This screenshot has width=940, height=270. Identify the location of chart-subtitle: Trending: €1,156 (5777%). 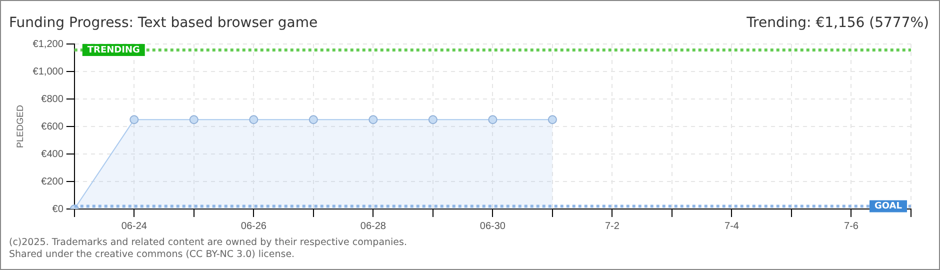
(837, 23).